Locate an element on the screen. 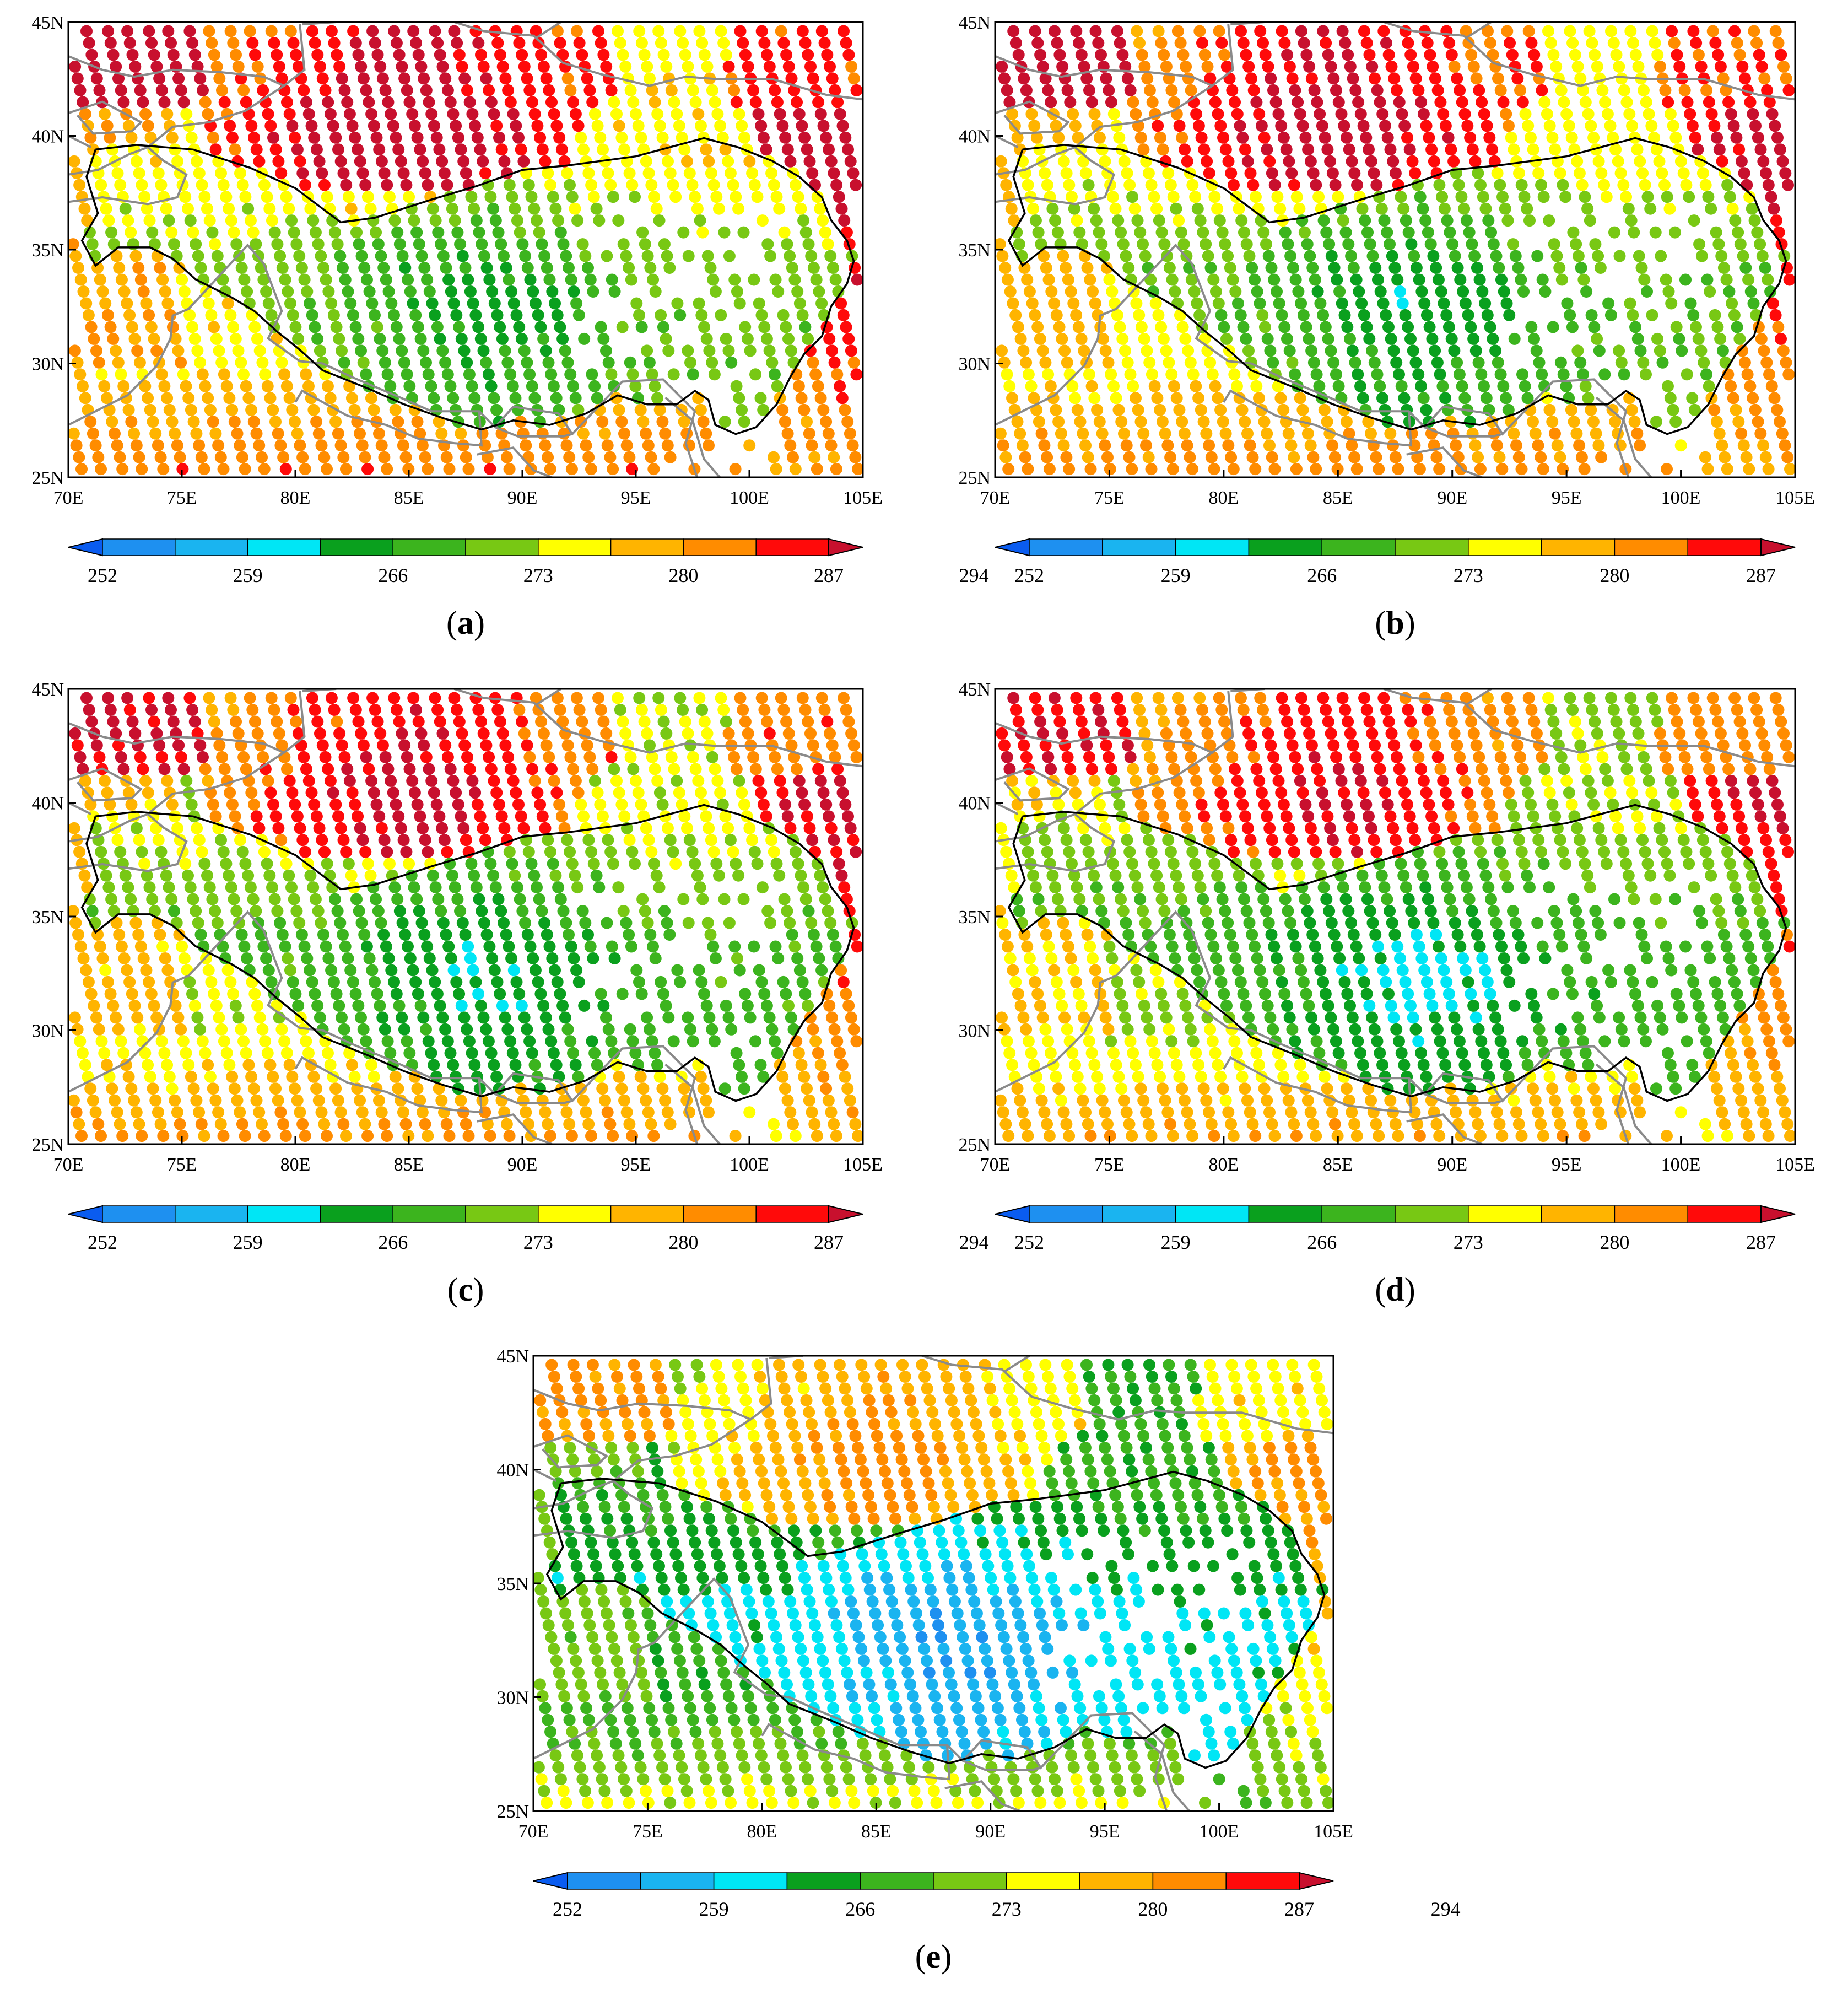  data-points is located at coordinates (466, 250).